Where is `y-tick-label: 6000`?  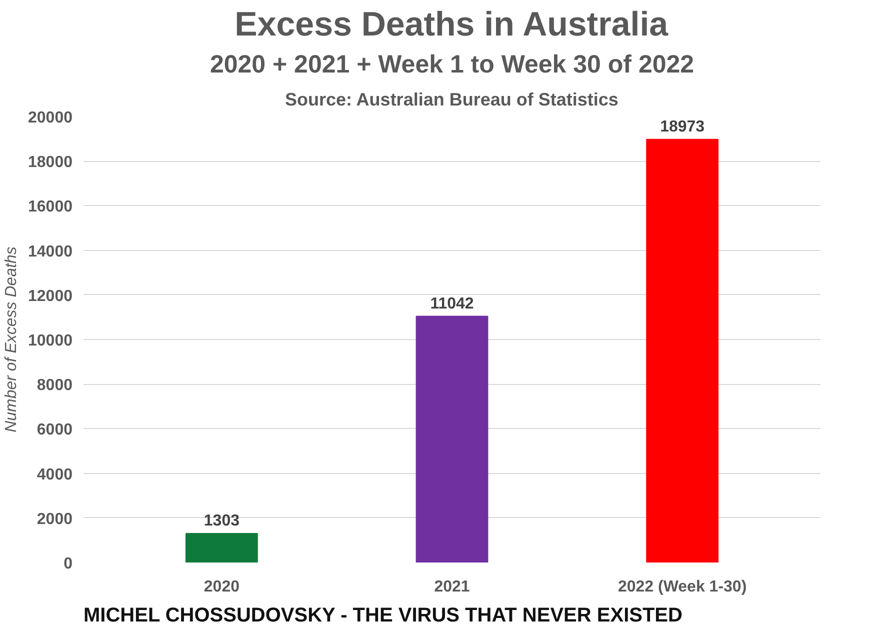
y-tick-label: 6000 is located at coordinates (54, 430).